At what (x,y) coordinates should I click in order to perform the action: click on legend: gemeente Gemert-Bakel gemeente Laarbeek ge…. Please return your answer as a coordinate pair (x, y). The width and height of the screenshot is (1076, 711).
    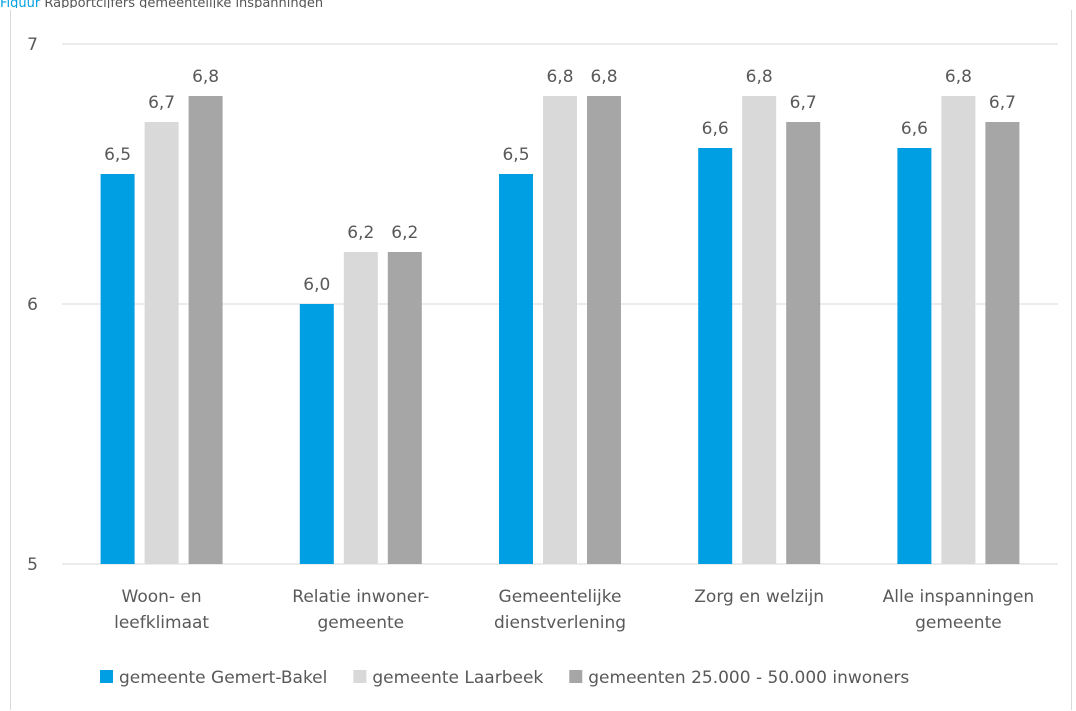
    Looking at the image, I should click on (504, 678).